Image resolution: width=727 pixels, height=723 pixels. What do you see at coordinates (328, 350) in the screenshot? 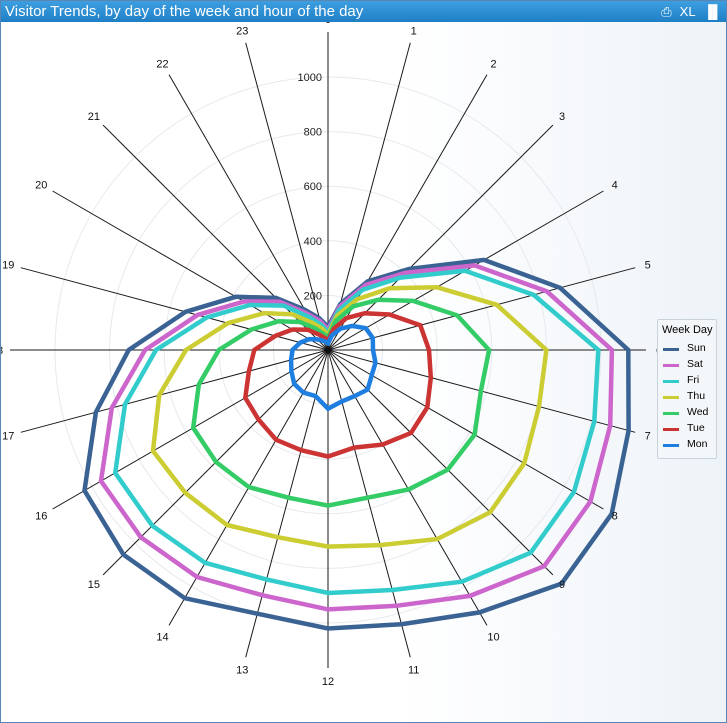
I see `center-point` at bounding box center [328, 350].